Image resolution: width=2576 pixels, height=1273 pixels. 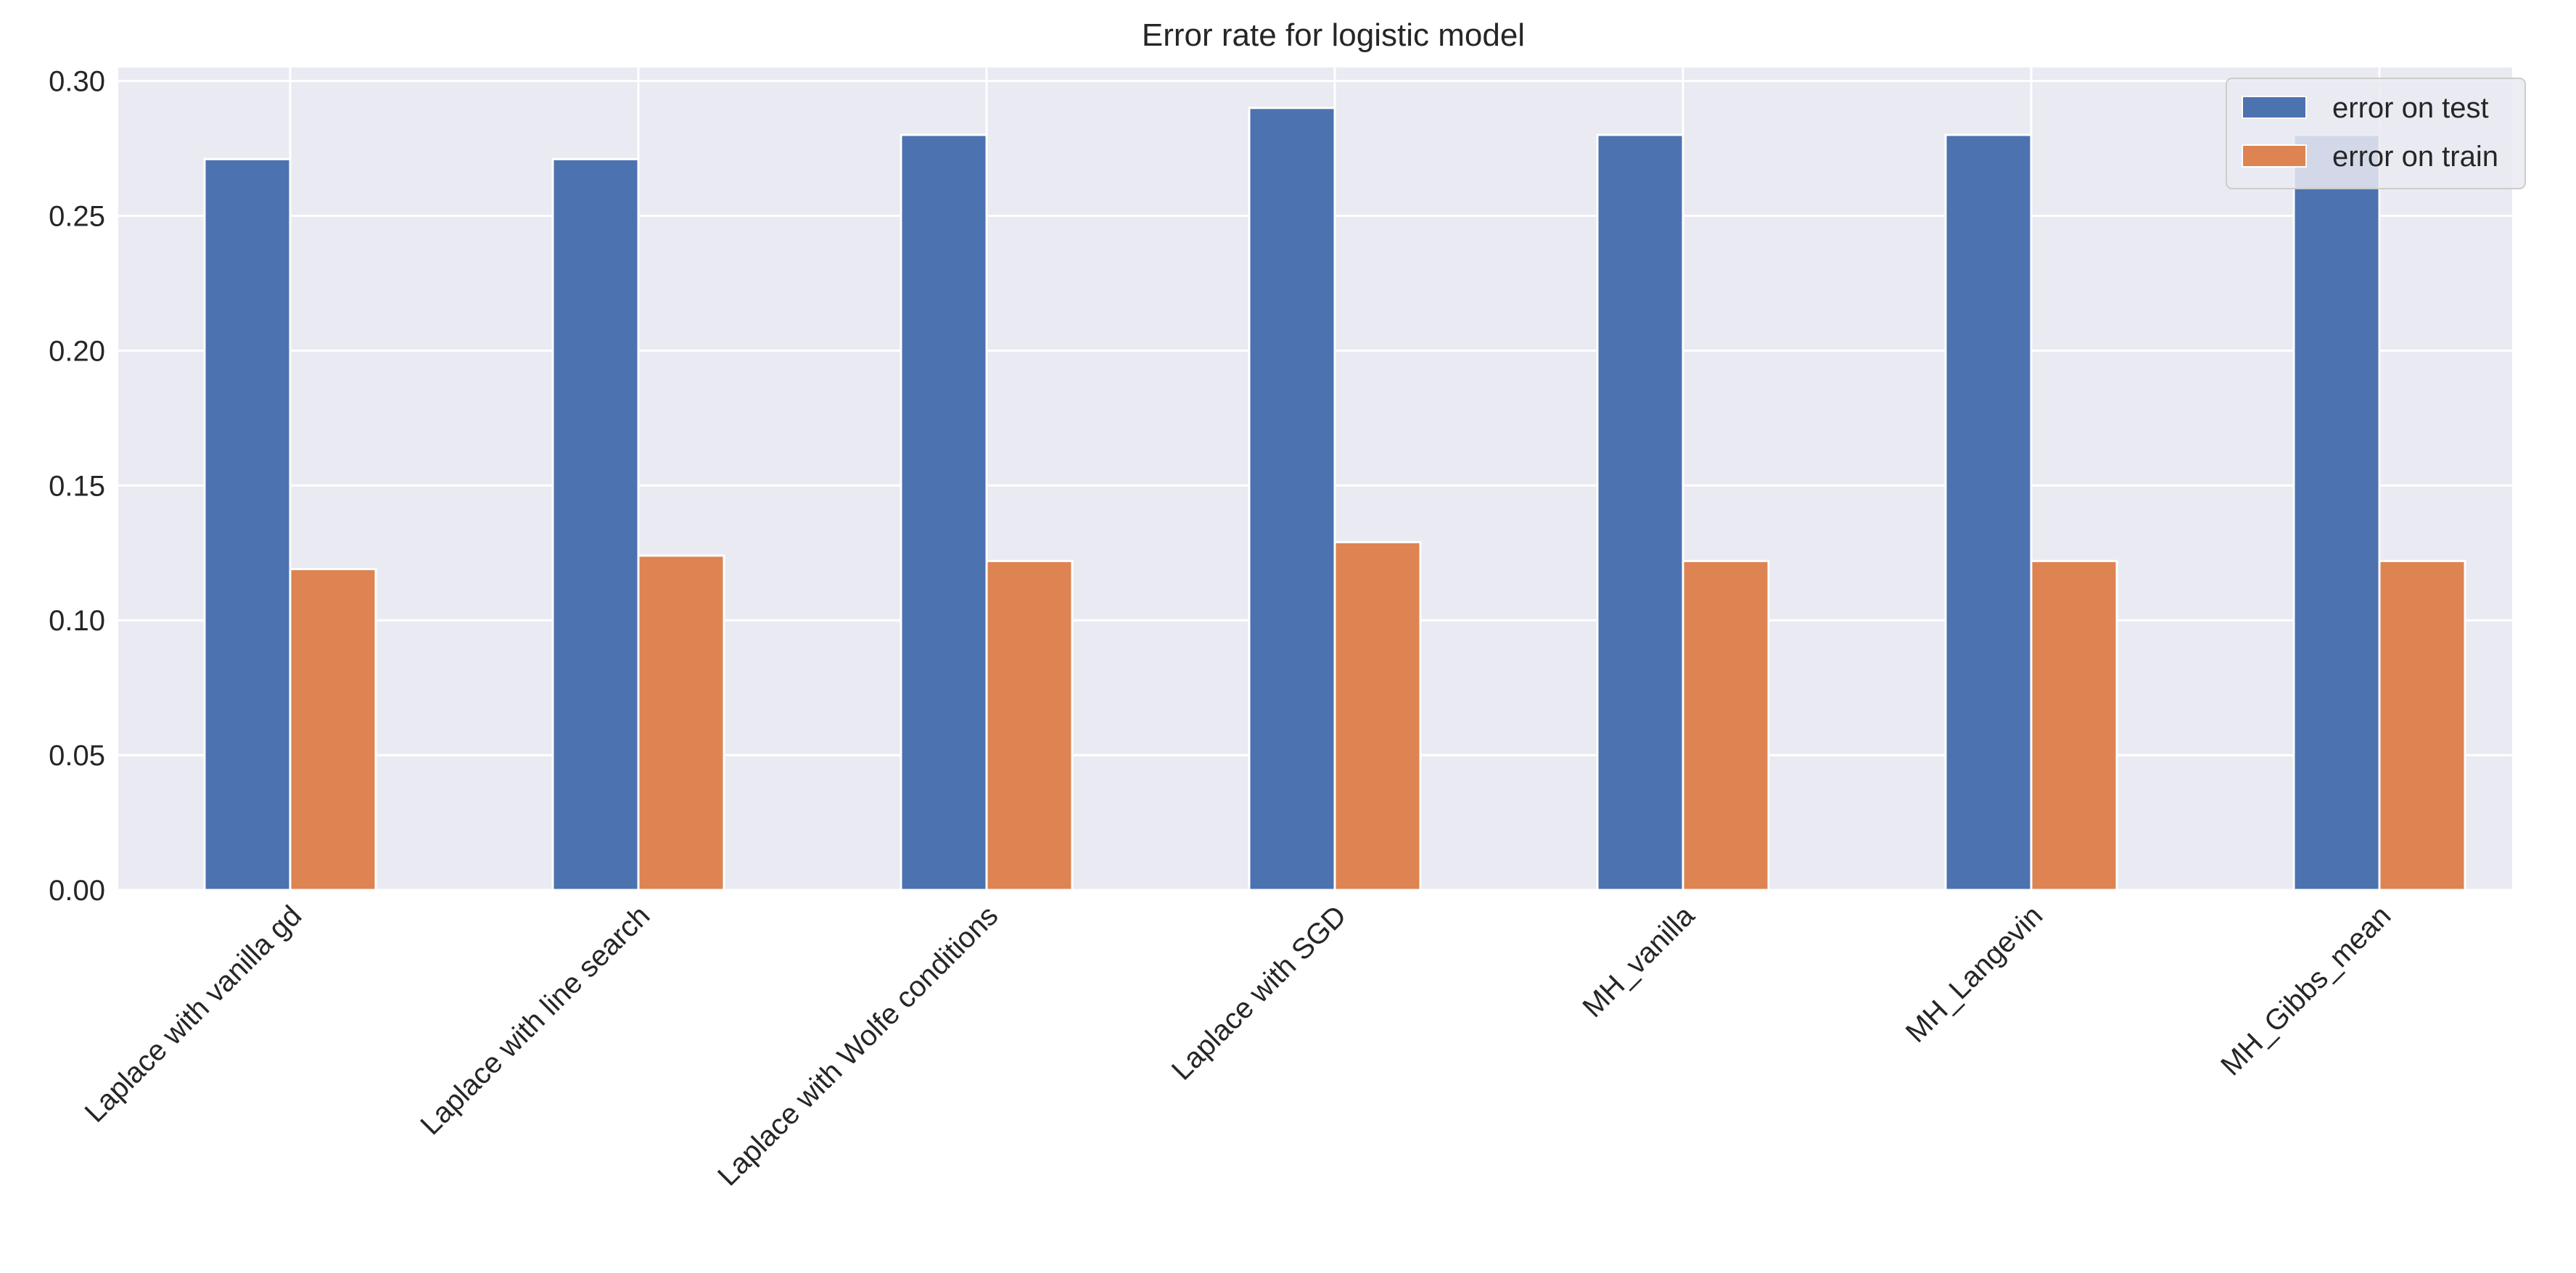 I want to click on x-tick-label: Laplace with vanilla gd, so click(x=193, y=1014).